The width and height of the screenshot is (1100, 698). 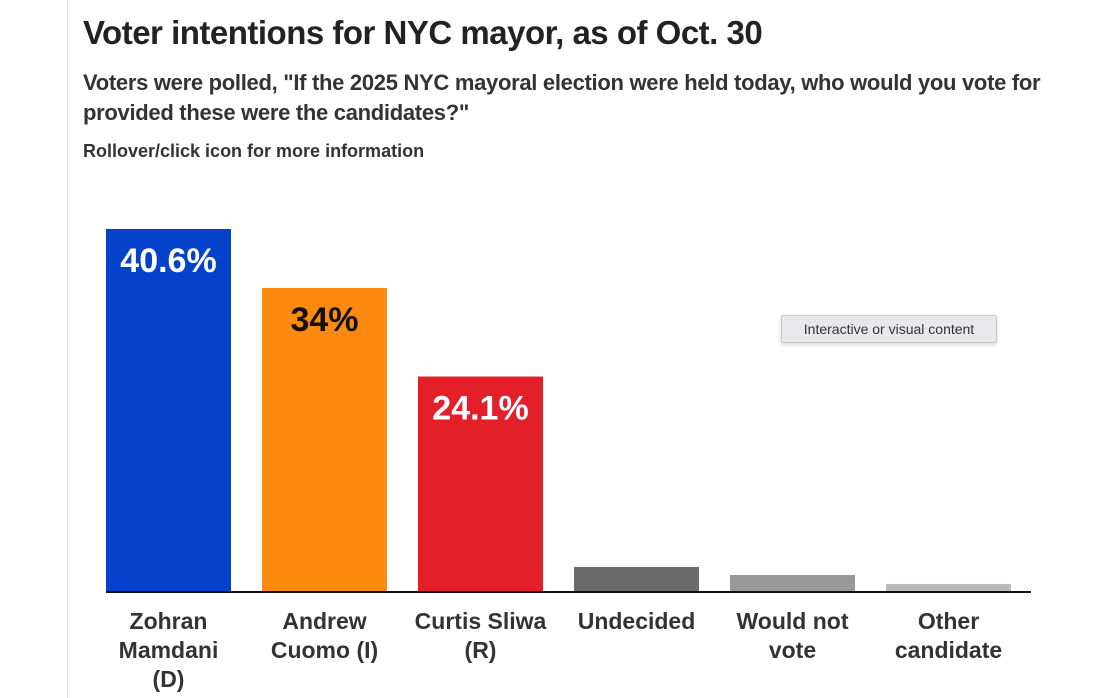 I want to click on category-label-1: Andrew, so click(x=324, y=621).